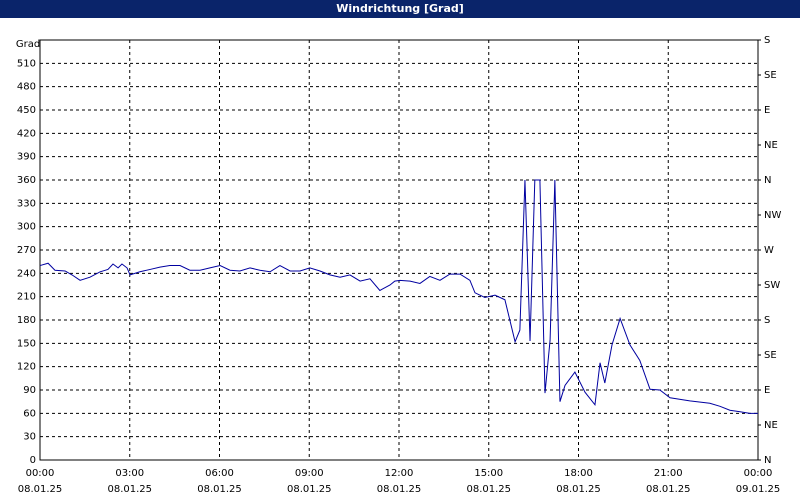 This screenshot has height=500, width=800. Describe the element at coordinates (26, 63) in the screenshot. I see `y-tick-label: 510` at that location.